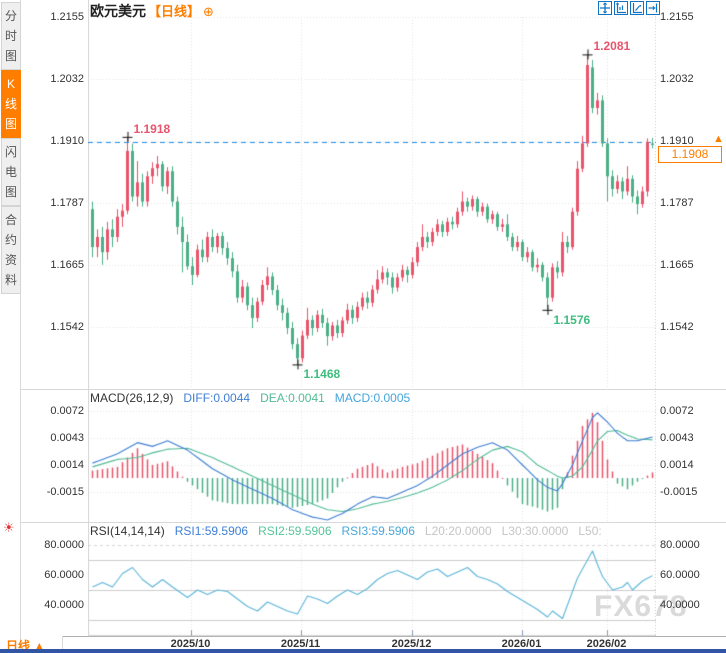 The image size is (726, 653). What do you see at coordinates (67, 264) in the screenshot?
I see `left-axis-label: 1.1665` at bounding box center [67, 264].